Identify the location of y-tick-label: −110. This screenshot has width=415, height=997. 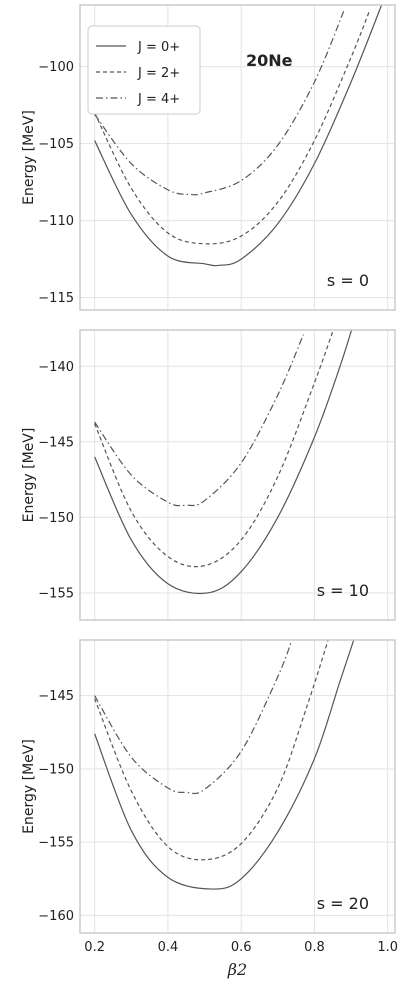
(56, 221).